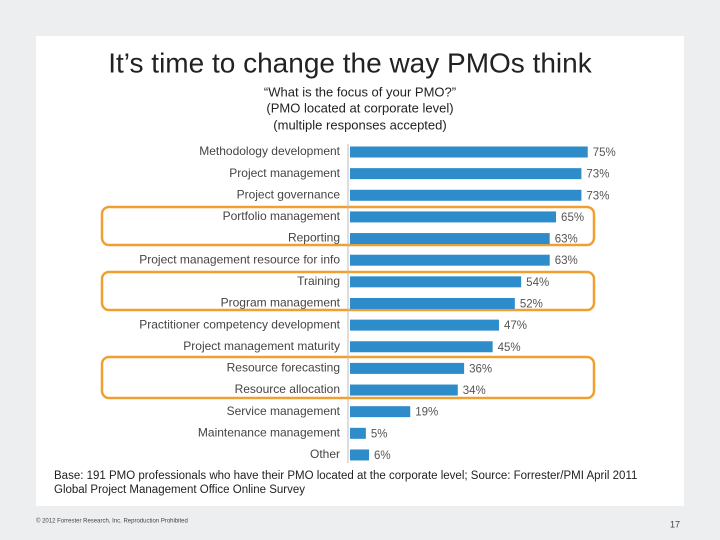  What do you see at coordinates (474, 391) in the screenshot?
I see `value-label: 34%` at bounding box center [474, 391].